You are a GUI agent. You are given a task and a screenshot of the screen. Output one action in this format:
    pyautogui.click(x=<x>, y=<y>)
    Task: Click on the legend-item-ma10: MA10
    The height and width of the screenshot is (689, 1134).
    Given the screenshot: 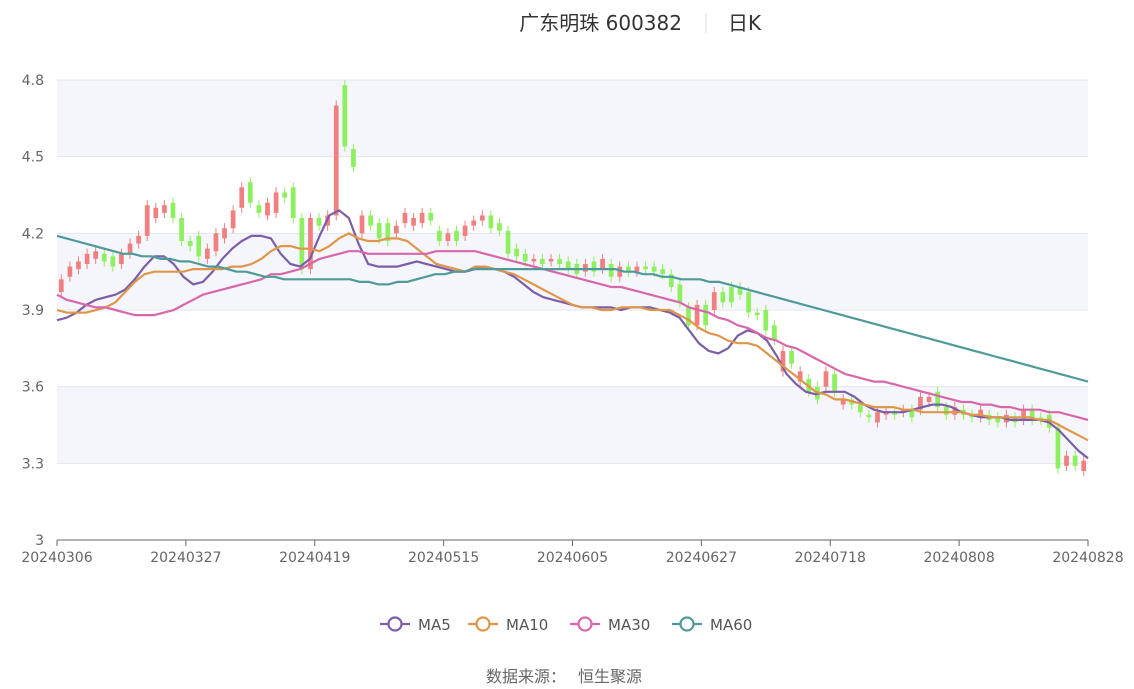 What is the action you would take?
    pyautogui.click(x=508, y=625)
    